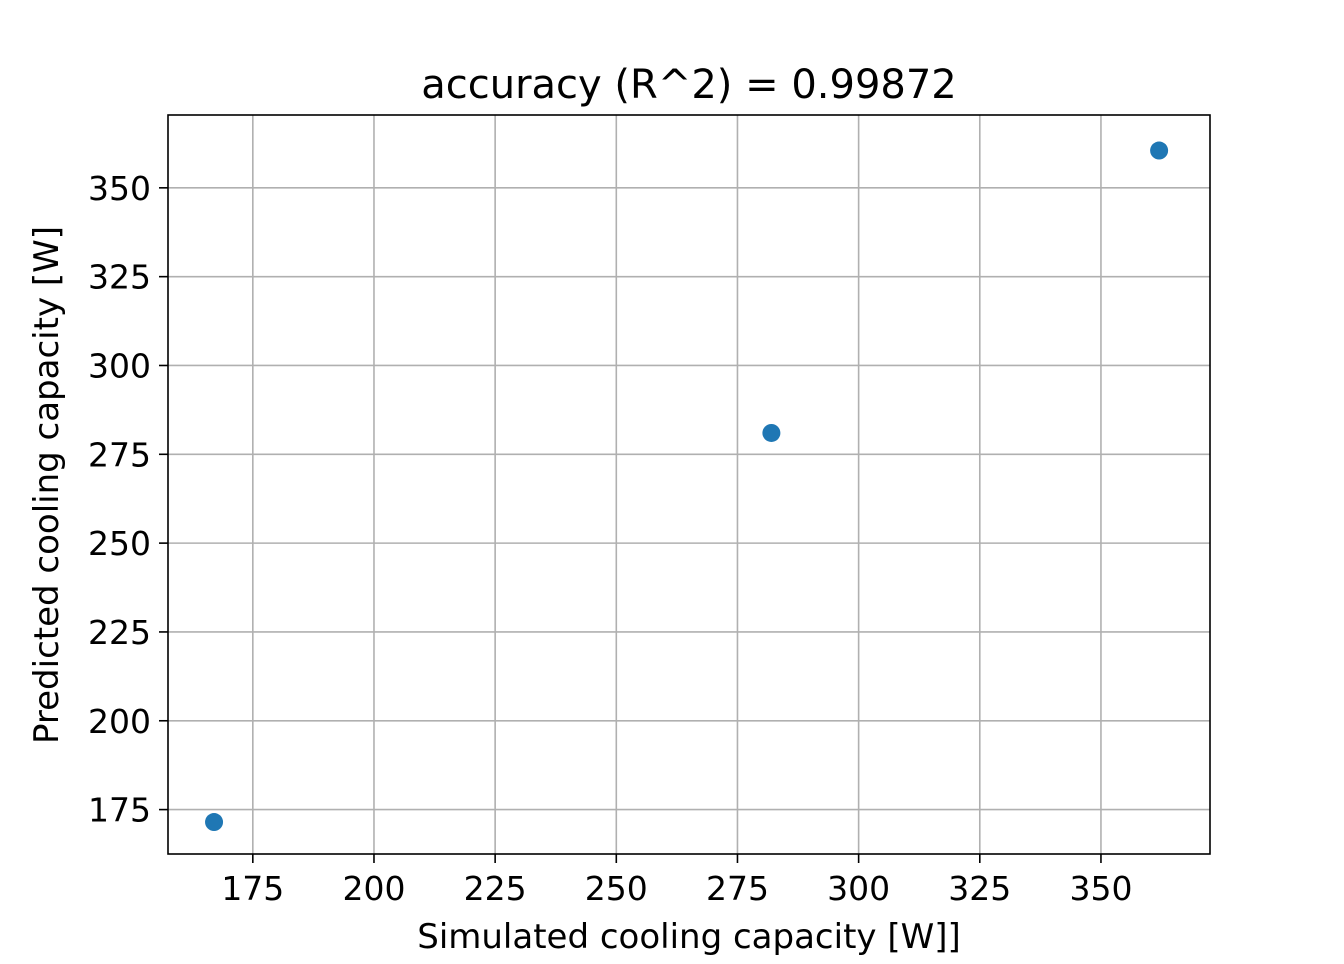 The height and width of the screenshot is (964, 1344). I want to click on x-axis-label: Simulated cooling capacity [W]], so click(689, 937).